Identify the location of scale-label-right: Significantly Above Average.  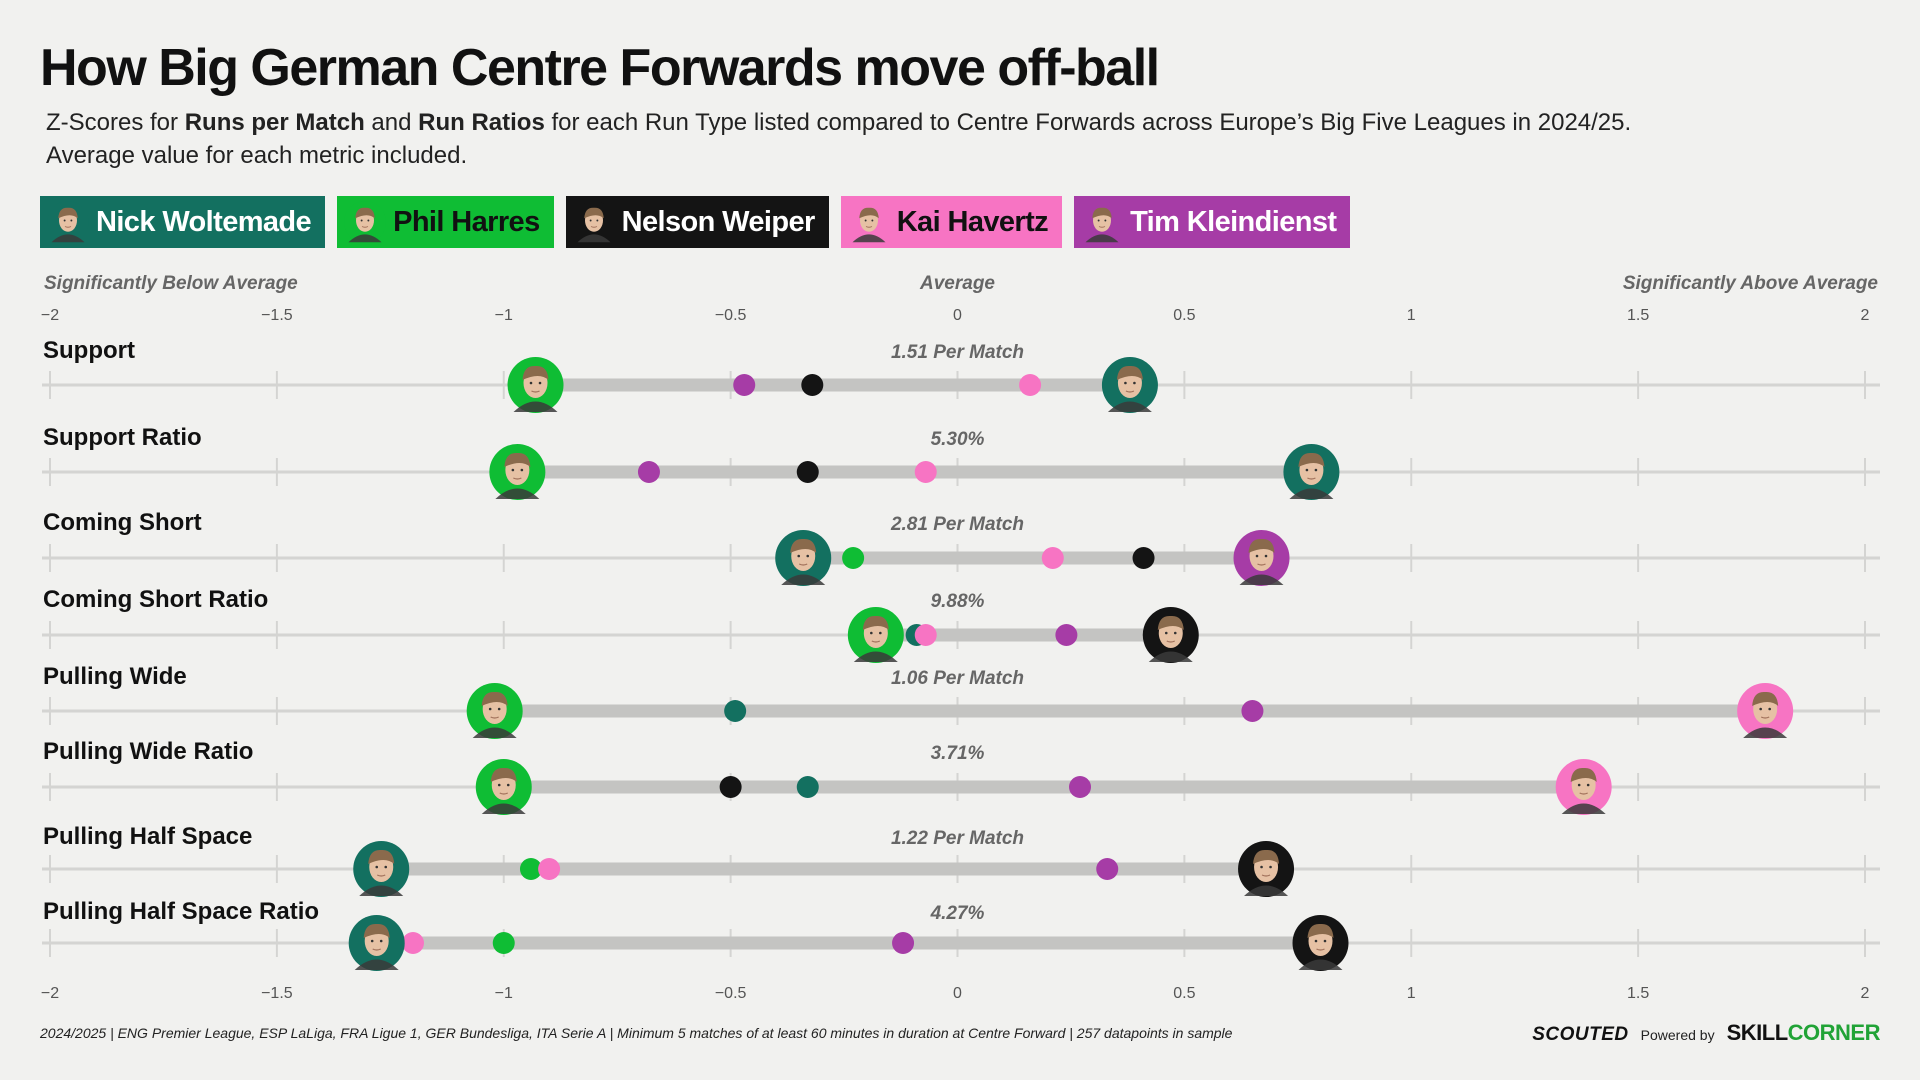
(1751, 283).